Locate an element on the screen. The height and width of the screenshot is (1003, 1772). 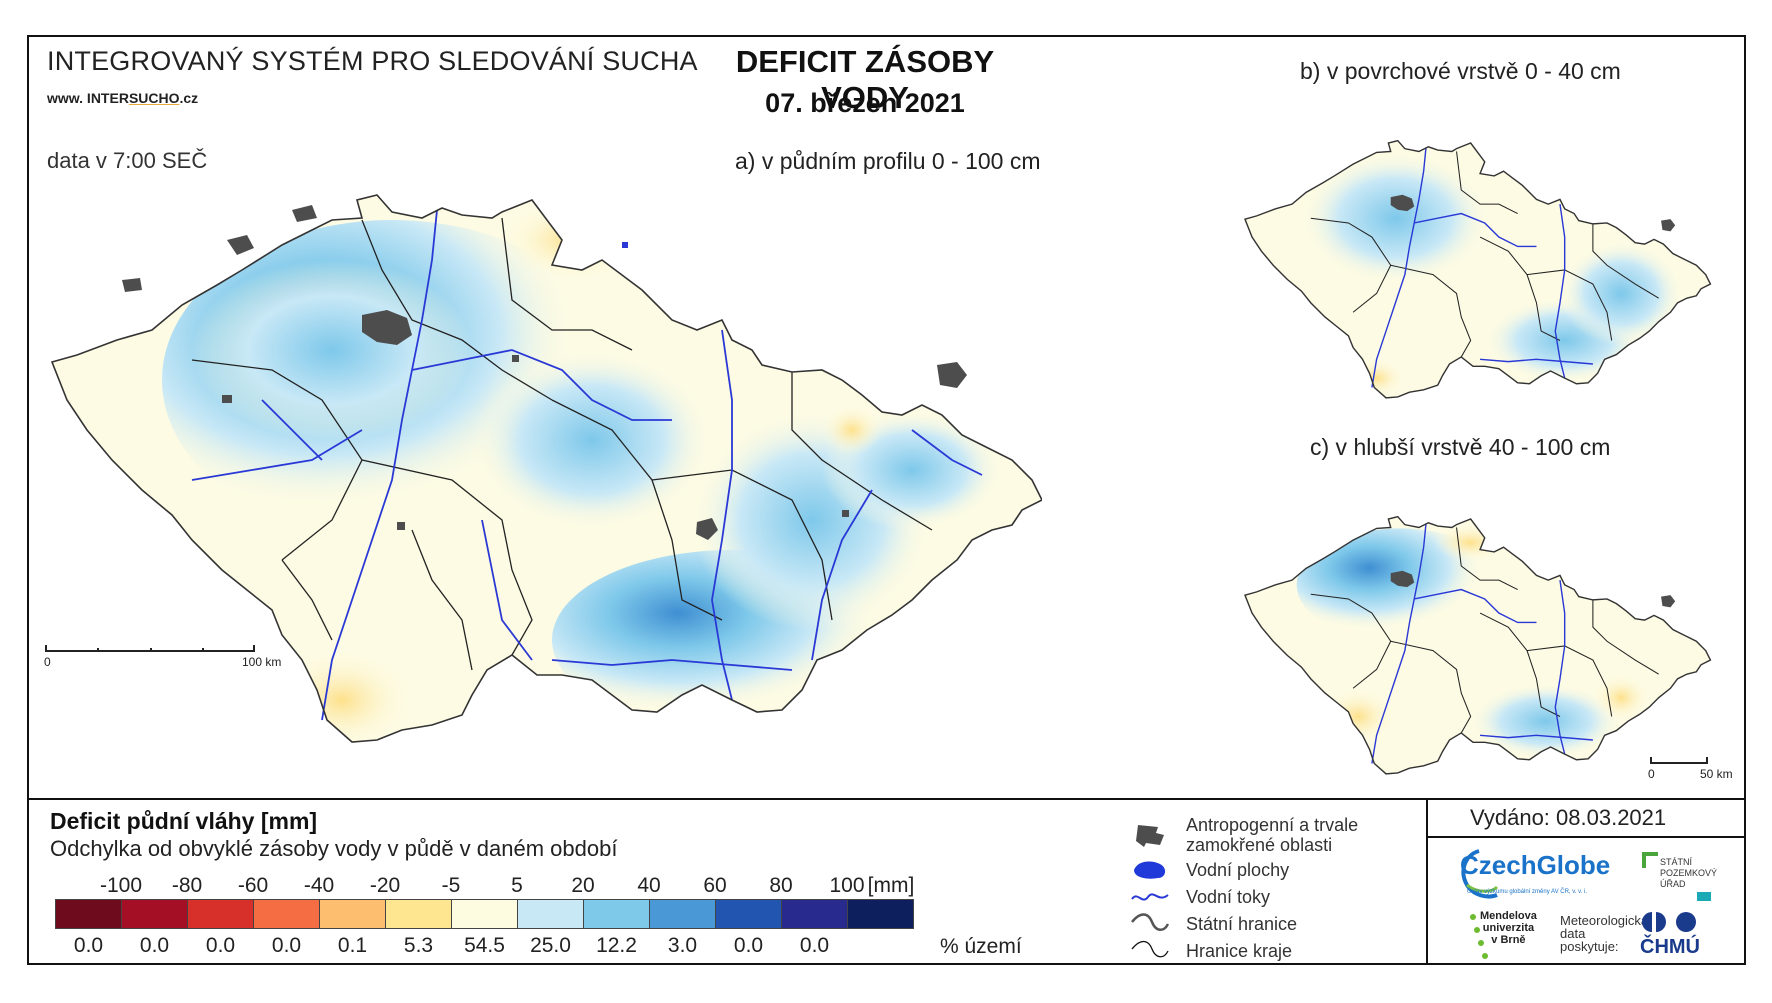
scale-small-start: 0 is located at coordinates (1651, 774).